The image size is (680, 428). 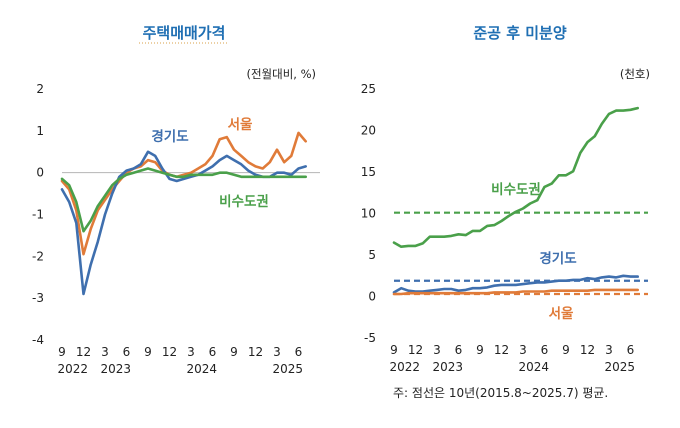 What do you see at coordinates (184, 33) in the screenshot?
I see `chart-title: 주택매매가격` at bounding box center [184, 33].